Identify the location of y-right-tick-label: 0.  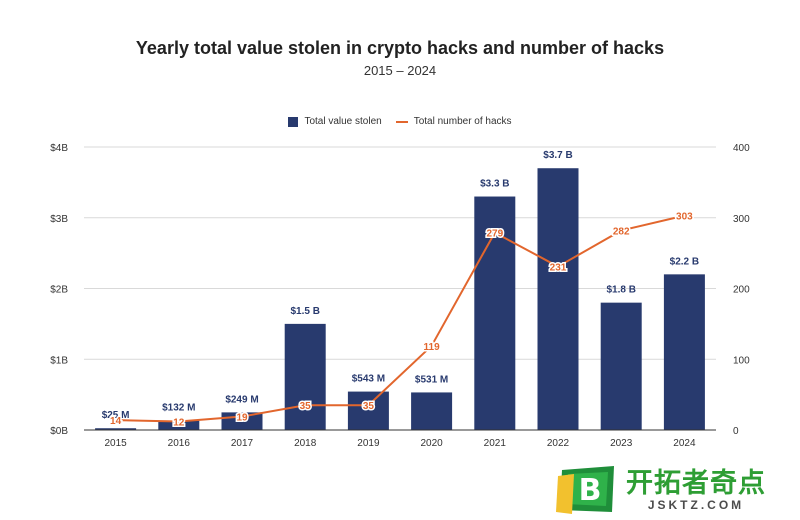
(736, 431).